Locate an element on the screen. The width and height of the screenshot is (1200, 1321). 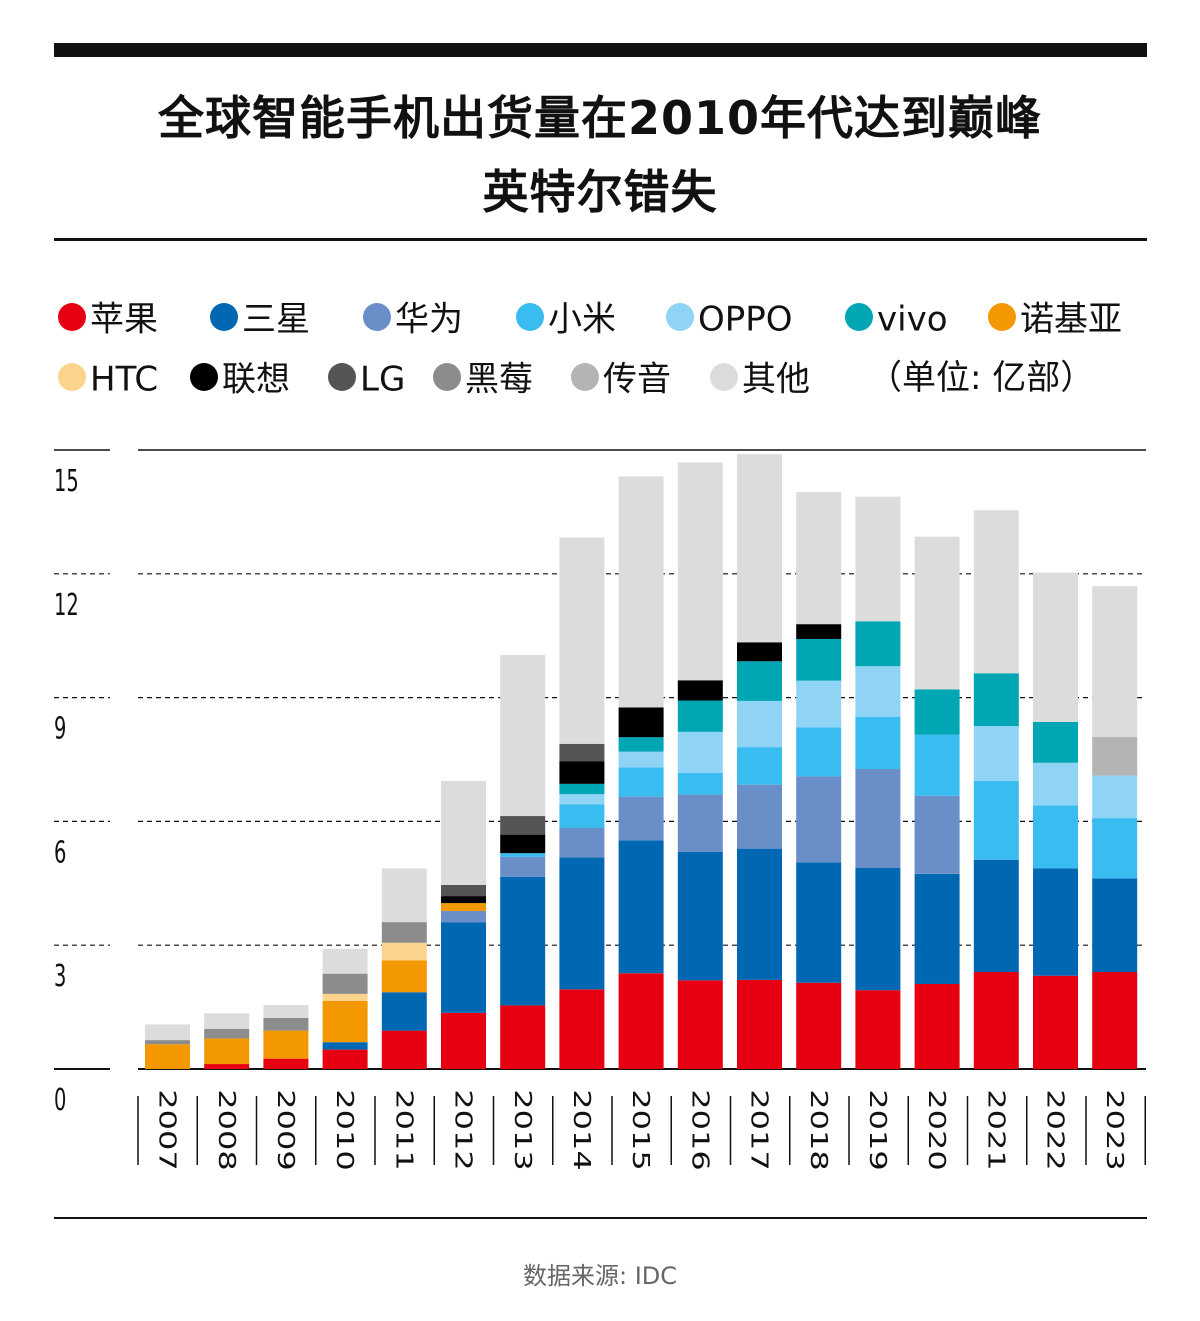
bar-2022-其他 is located at coordinates (1055, 647).